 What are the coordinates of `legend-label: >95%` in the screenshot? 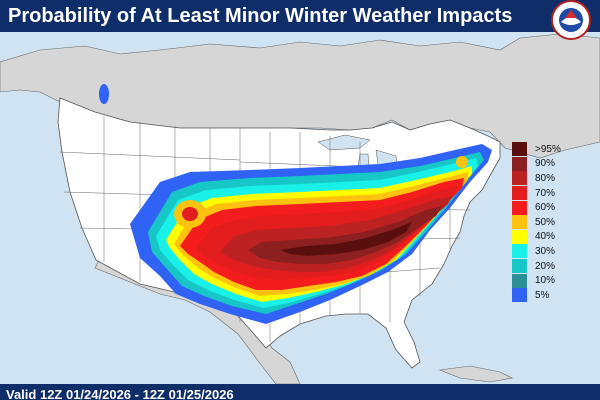 It's located at (548, 149).